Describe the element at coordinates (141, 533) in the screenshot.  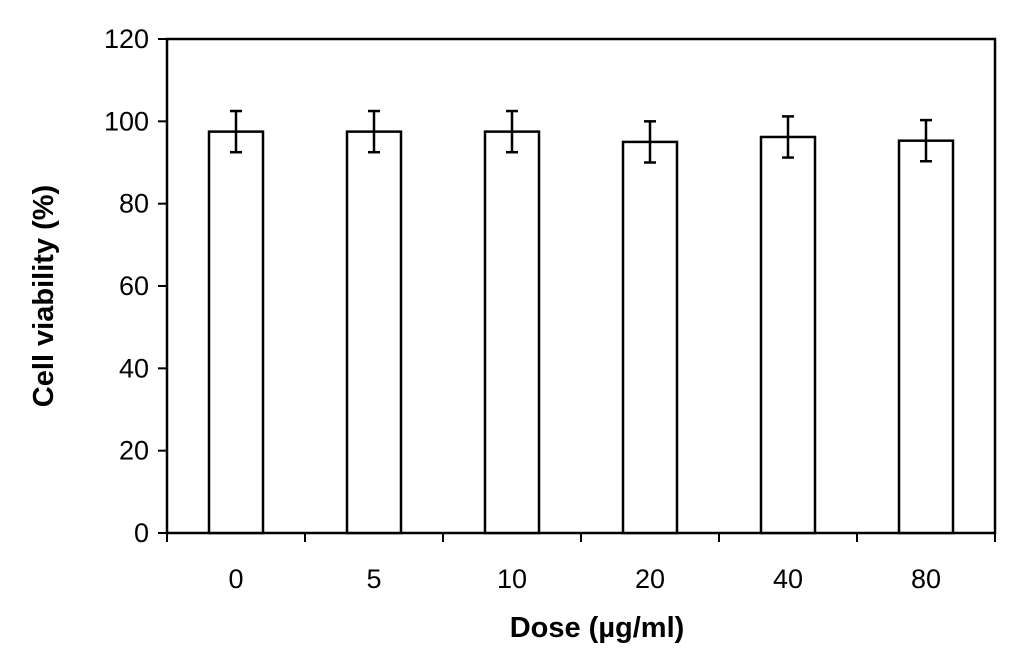
I see `y-tick-label: 0` at that location.